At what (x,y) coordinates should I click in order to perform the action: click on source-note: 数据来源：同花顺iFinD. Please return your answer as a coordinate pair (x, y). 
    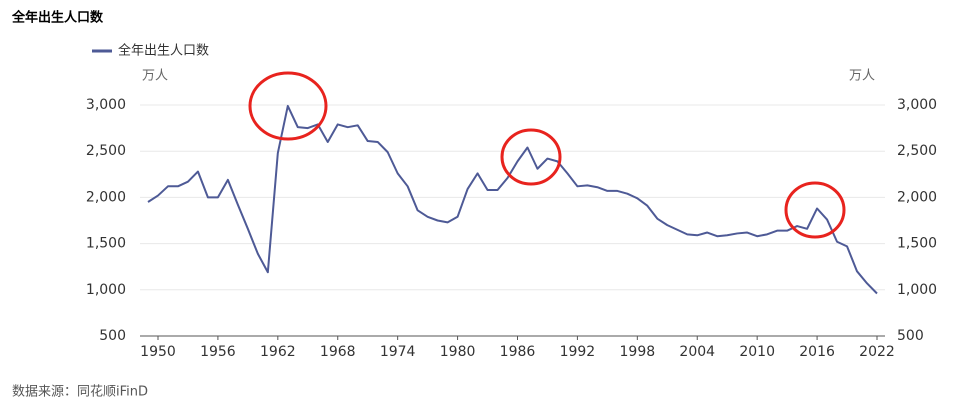
    Looking at the image, I should click on (80, 392).